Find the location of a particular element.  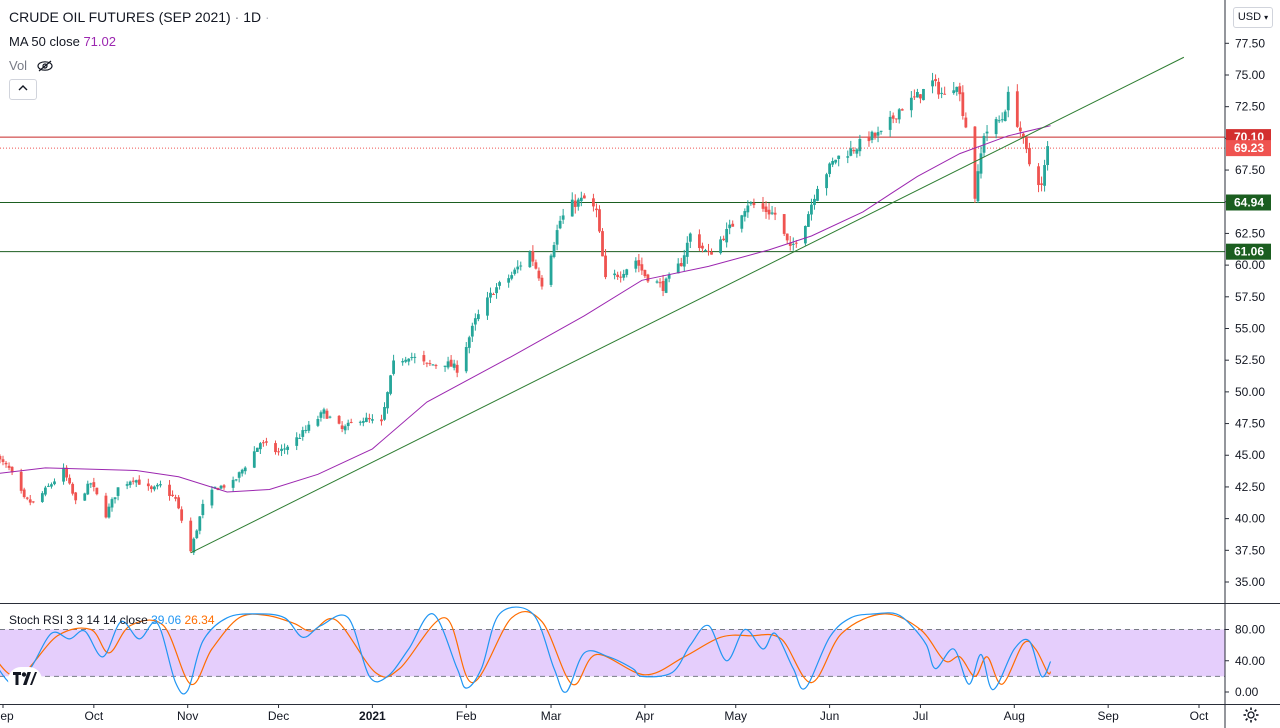

price-tick-label: 47.50 is located at coordinates (1250, 424).